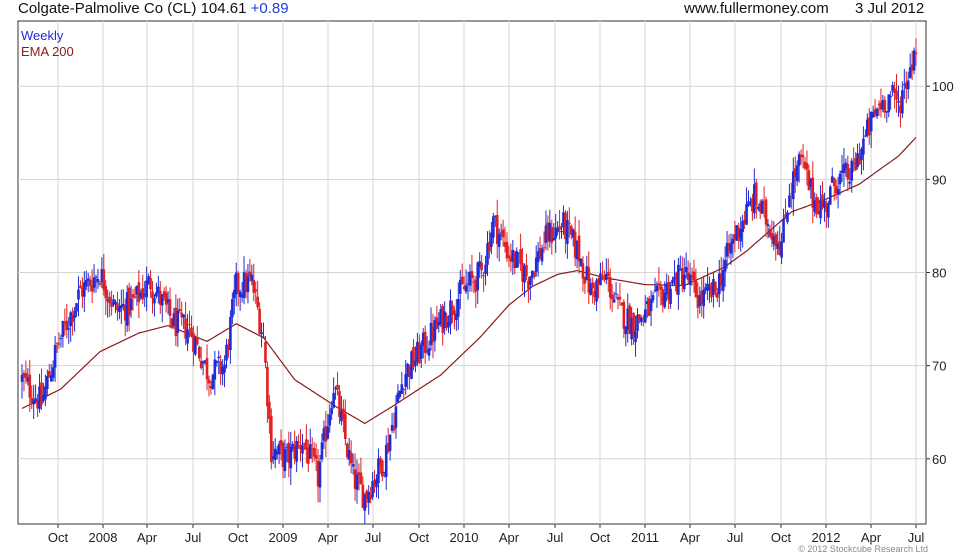  Describe the element at coordinates (939, 366) in the screenshot. I see `y-tick-label: 70` at that location.